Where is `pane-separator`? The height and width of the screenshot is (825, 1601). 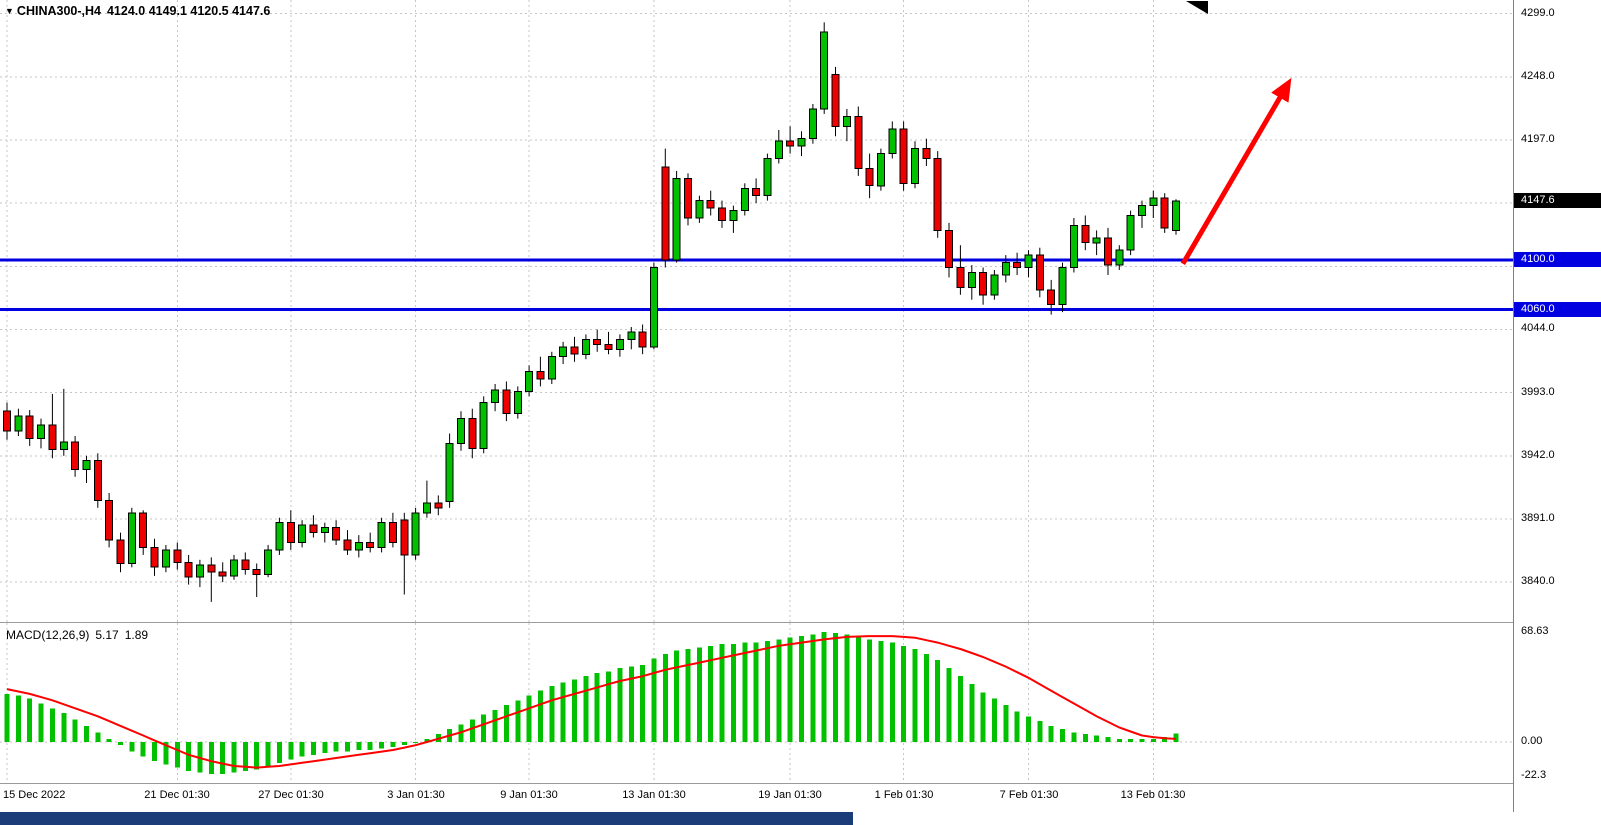 pane-separator is located at coordinates (800, 622).